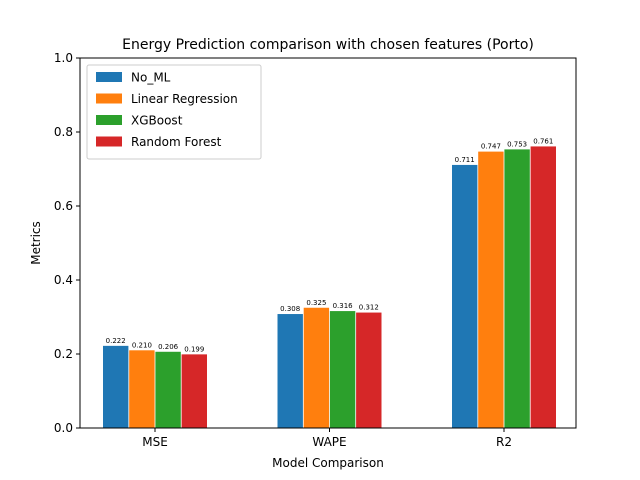  I want to click on bar-xgboost-mse, so click(168, 389).